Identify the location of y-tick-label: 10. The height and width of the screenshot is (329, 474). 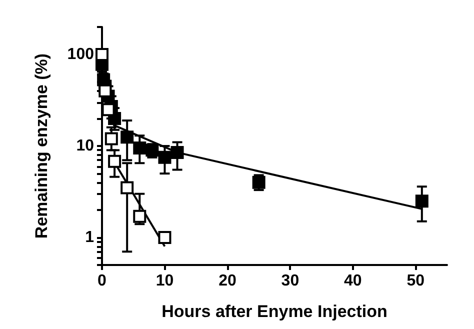
(85, 146).